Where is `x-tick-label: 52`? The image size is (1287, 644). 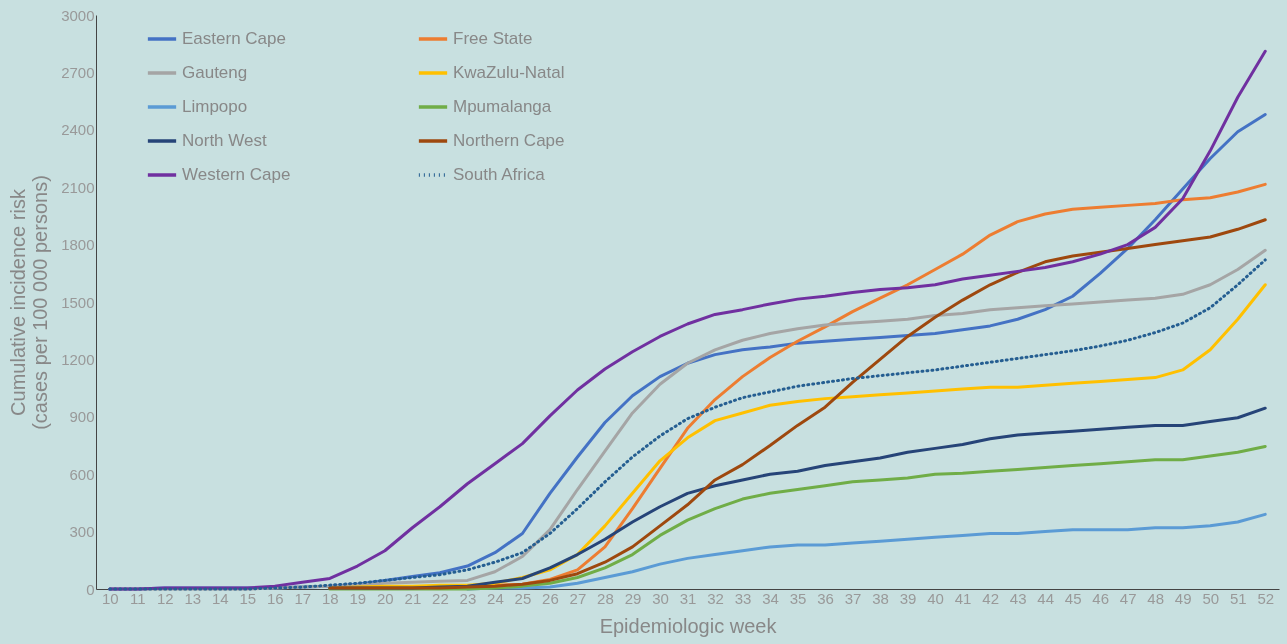
x-tick-label: 52 is located at coordinates (1266, 598).